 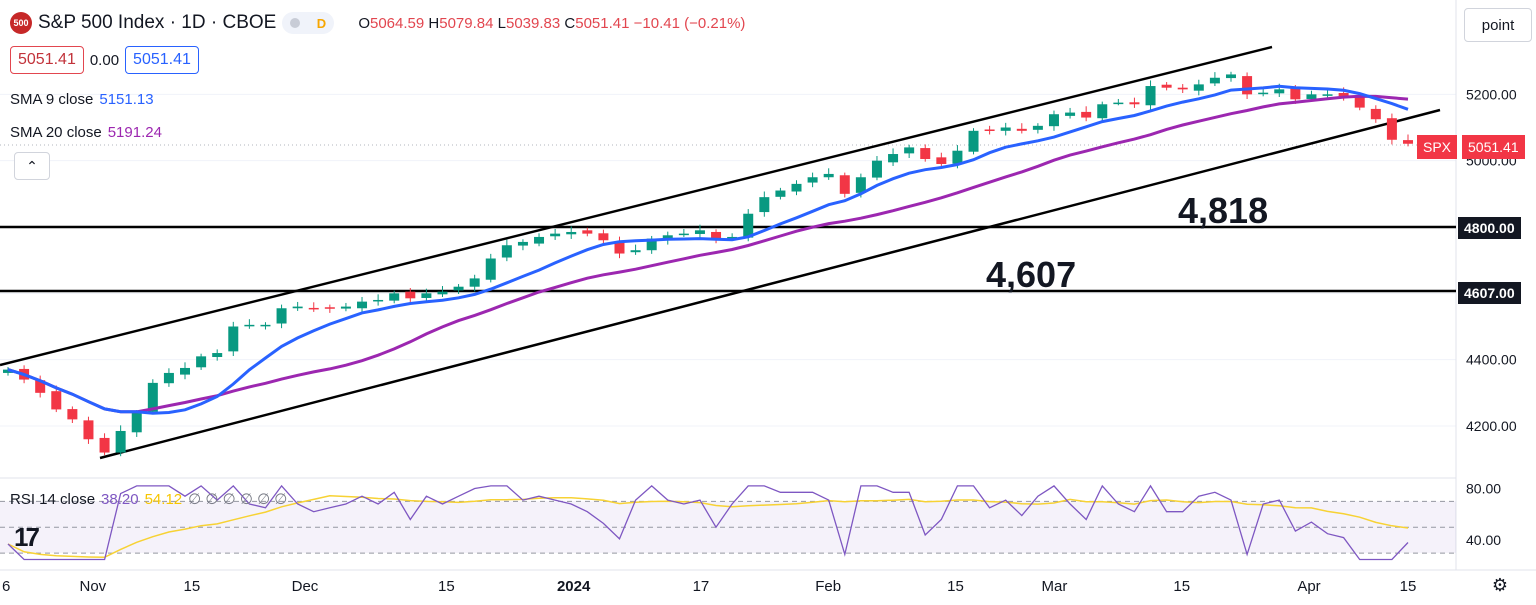 I want to click on rsi-value: 38.20, so click(x=120, y=499).